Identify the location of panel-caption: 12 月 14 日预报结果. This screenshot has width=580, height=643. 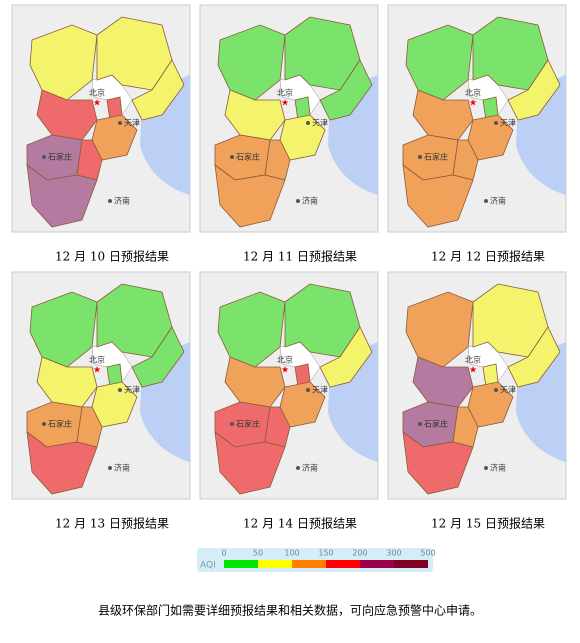
(300, 523).